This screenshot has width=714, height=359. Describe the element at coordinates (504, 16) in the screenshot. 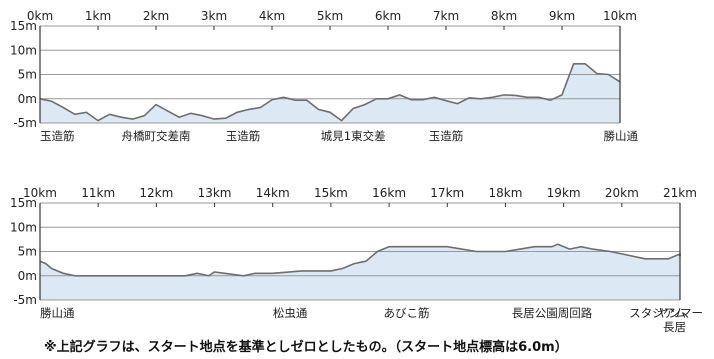

I see `x-tick-label: 8km` at that location.